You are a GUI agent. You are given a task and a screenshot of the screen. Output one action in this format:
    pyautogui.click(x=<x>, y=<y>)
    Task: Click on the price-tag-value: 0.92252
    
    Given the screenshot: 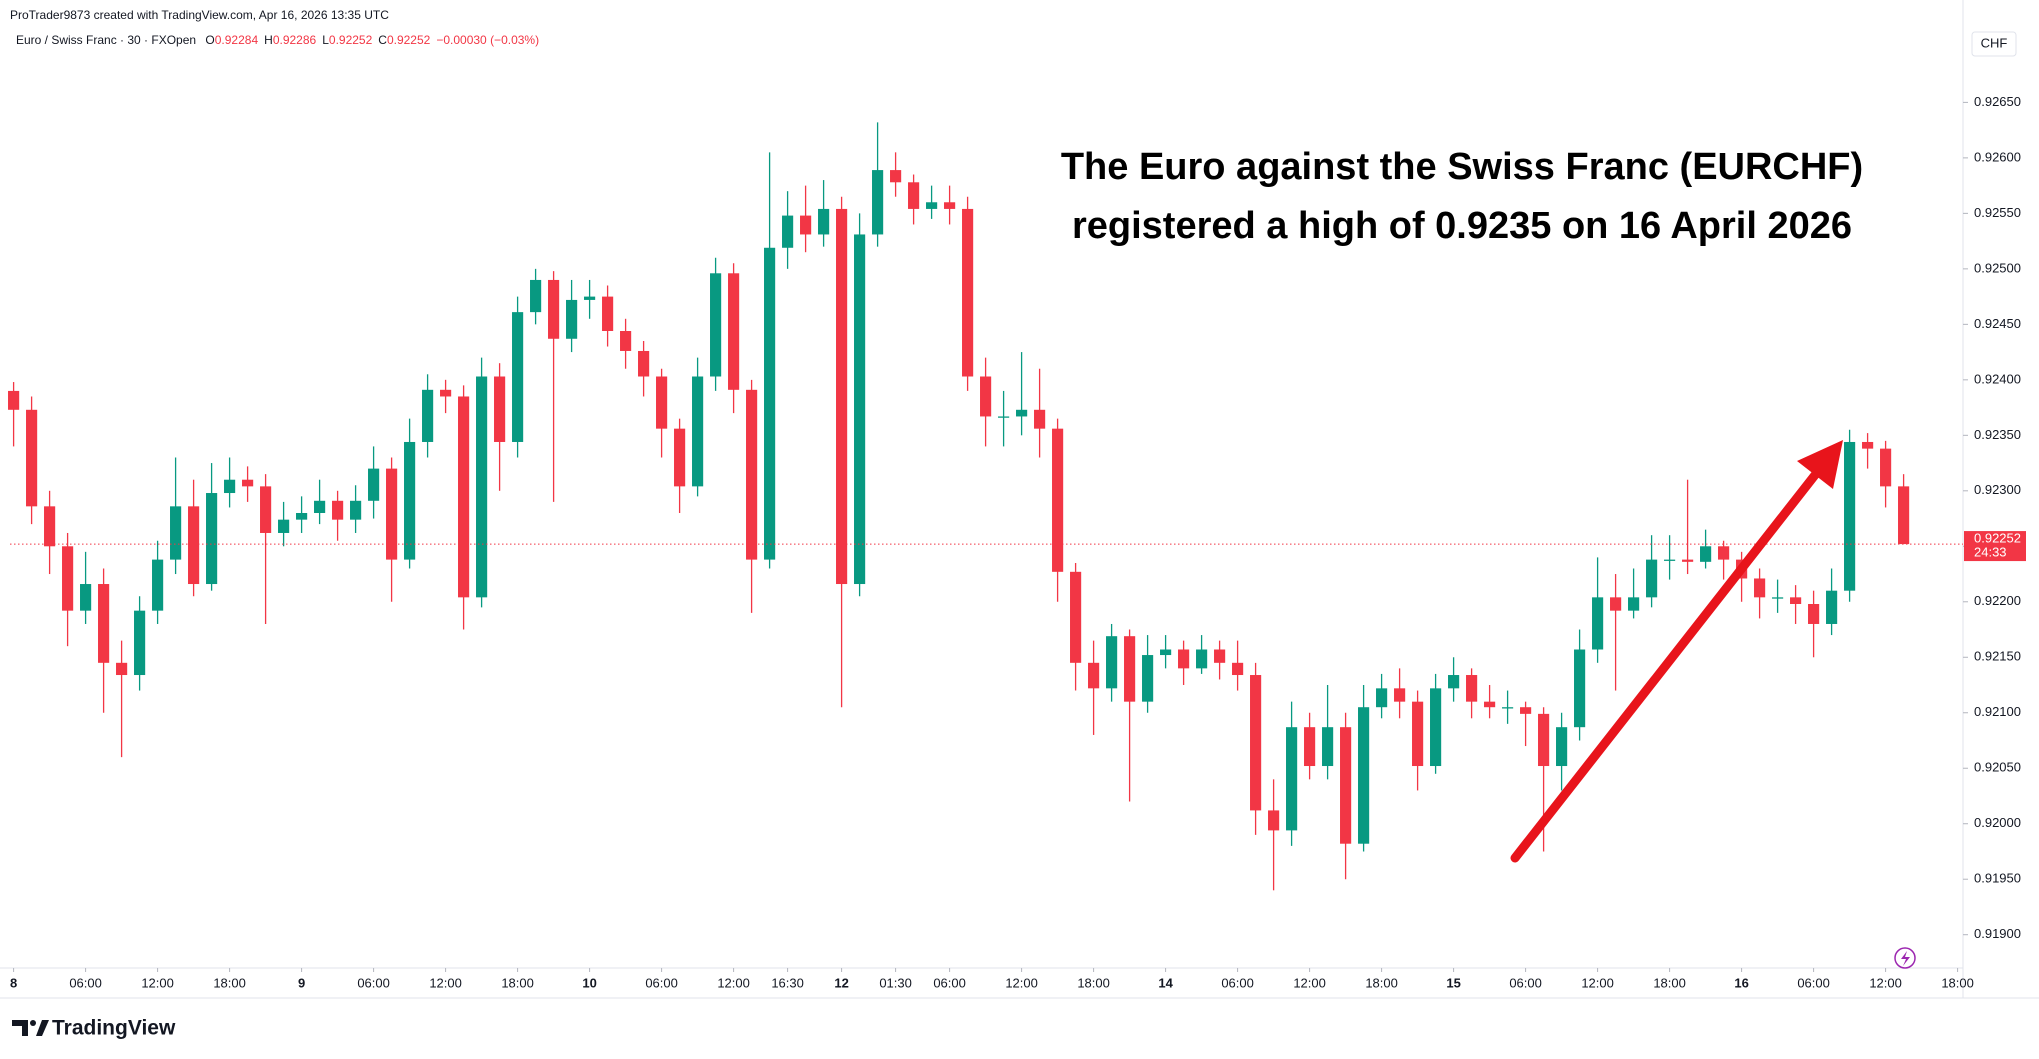 What is the action you would take?
    pyautogui.click(x=1997, y=538)
    